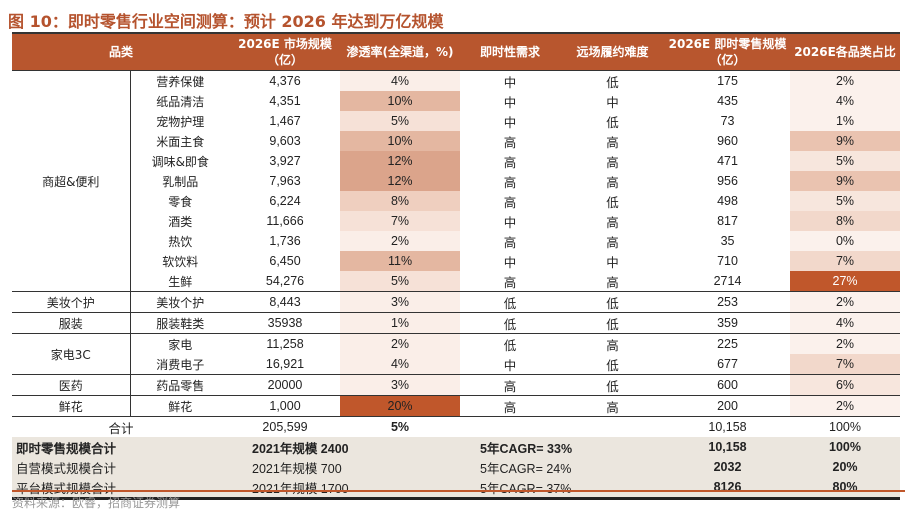 The width and height of the screenshot is (911, 518). Describe the element at coordinates (121, 467) in the screenshot. I see `summary-label: 自营模式规模合计` at that location.